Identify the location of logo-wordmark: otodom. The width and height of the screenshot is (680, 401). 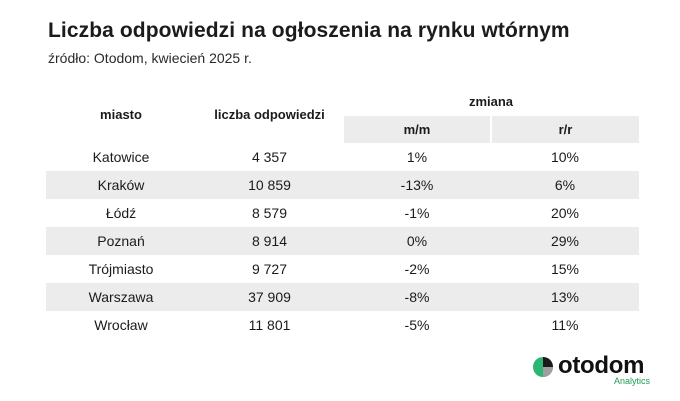
(601, 365).